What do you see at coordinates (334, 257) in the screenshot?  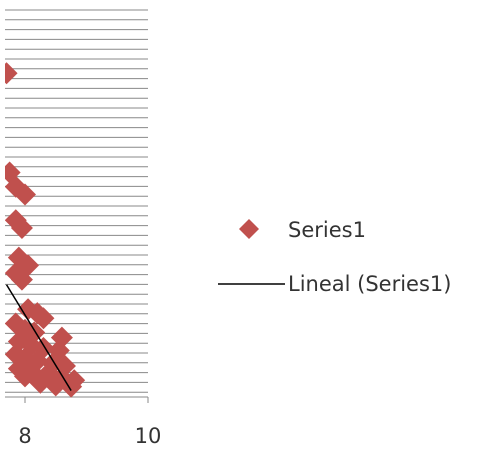 I see `legend: Series1 Lineal (Series1)` at bounding box center [334, 257].